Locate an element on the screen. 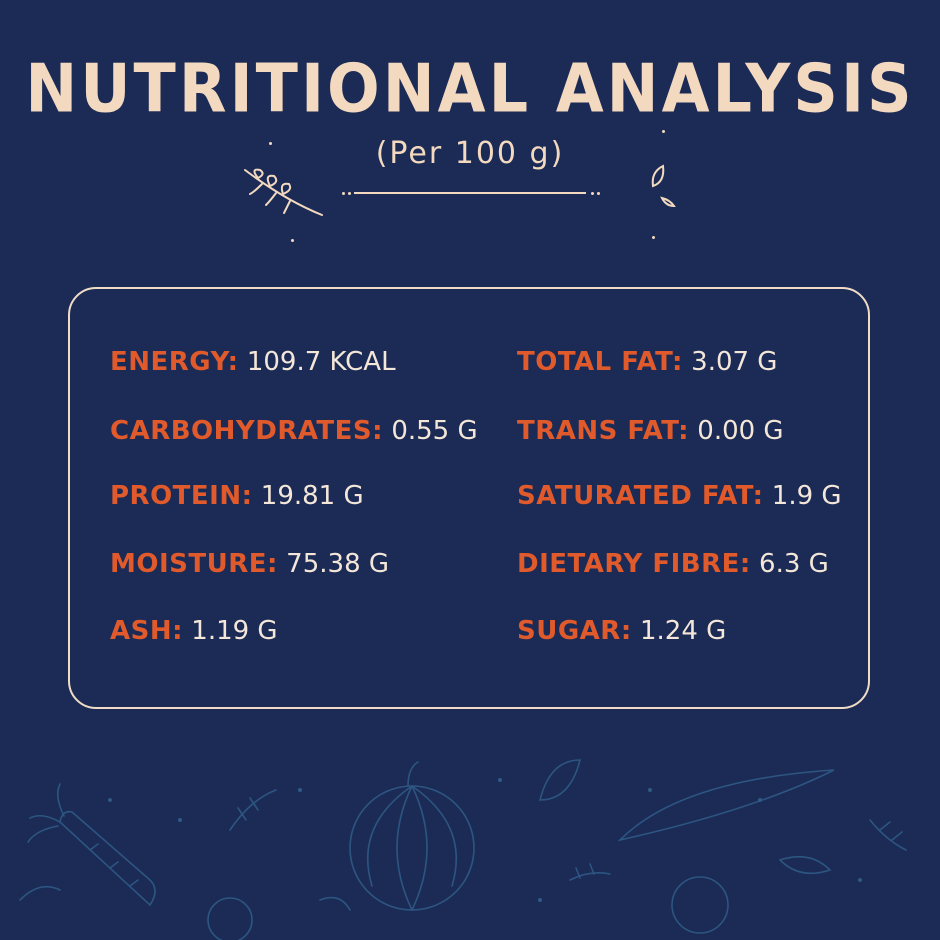 Image resolution: width=940 pixels, height=940 pixels. page-subtitle: (Per 100 g) is located at coordinates (470, 153).